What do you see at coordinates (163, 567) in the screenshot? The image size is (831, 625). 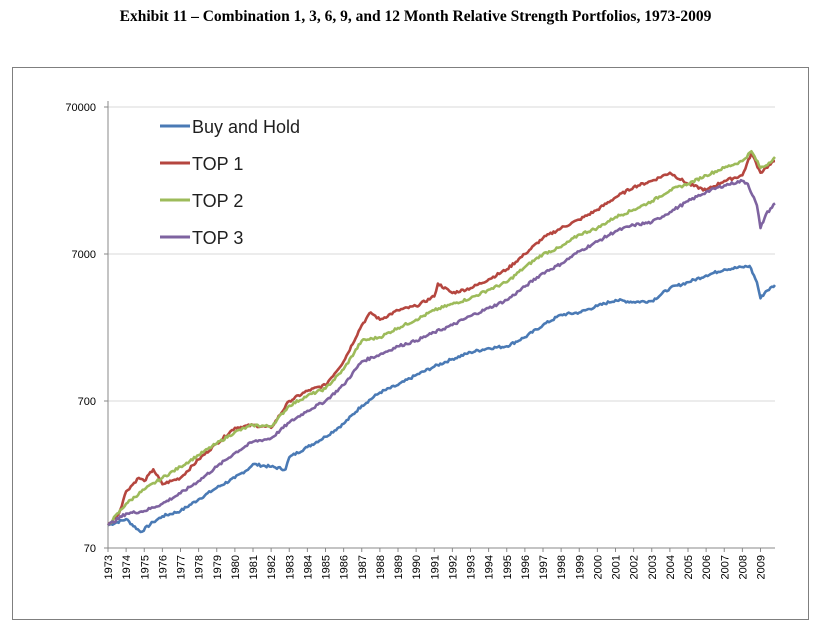 I see `x-tick-label: 1976` at bounding box center [163, 567].